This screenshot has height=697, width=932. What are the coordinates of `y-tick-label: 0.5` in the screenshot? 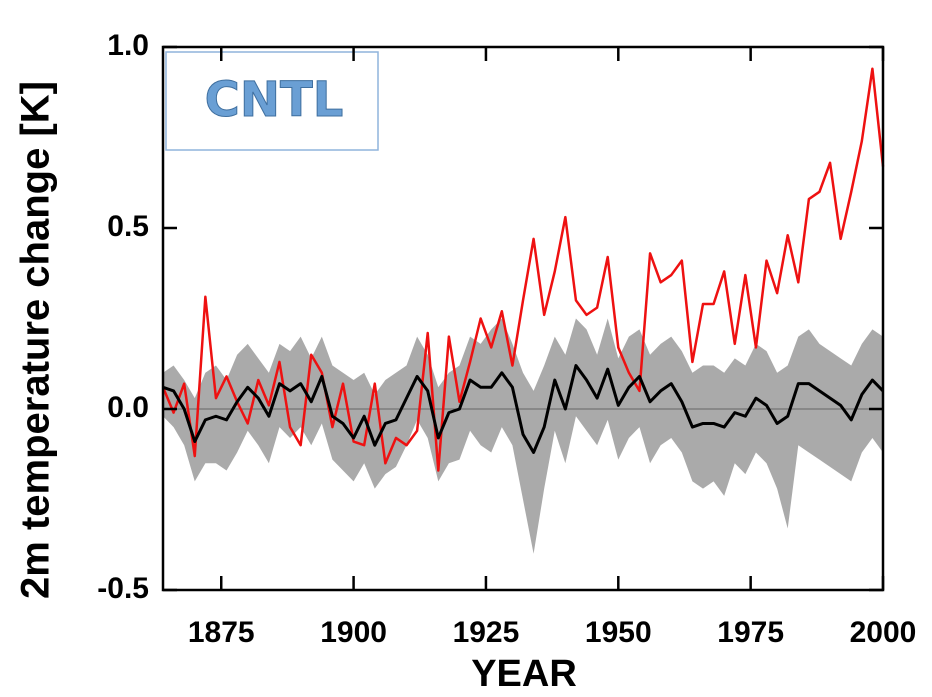 It's located at (128, 226).